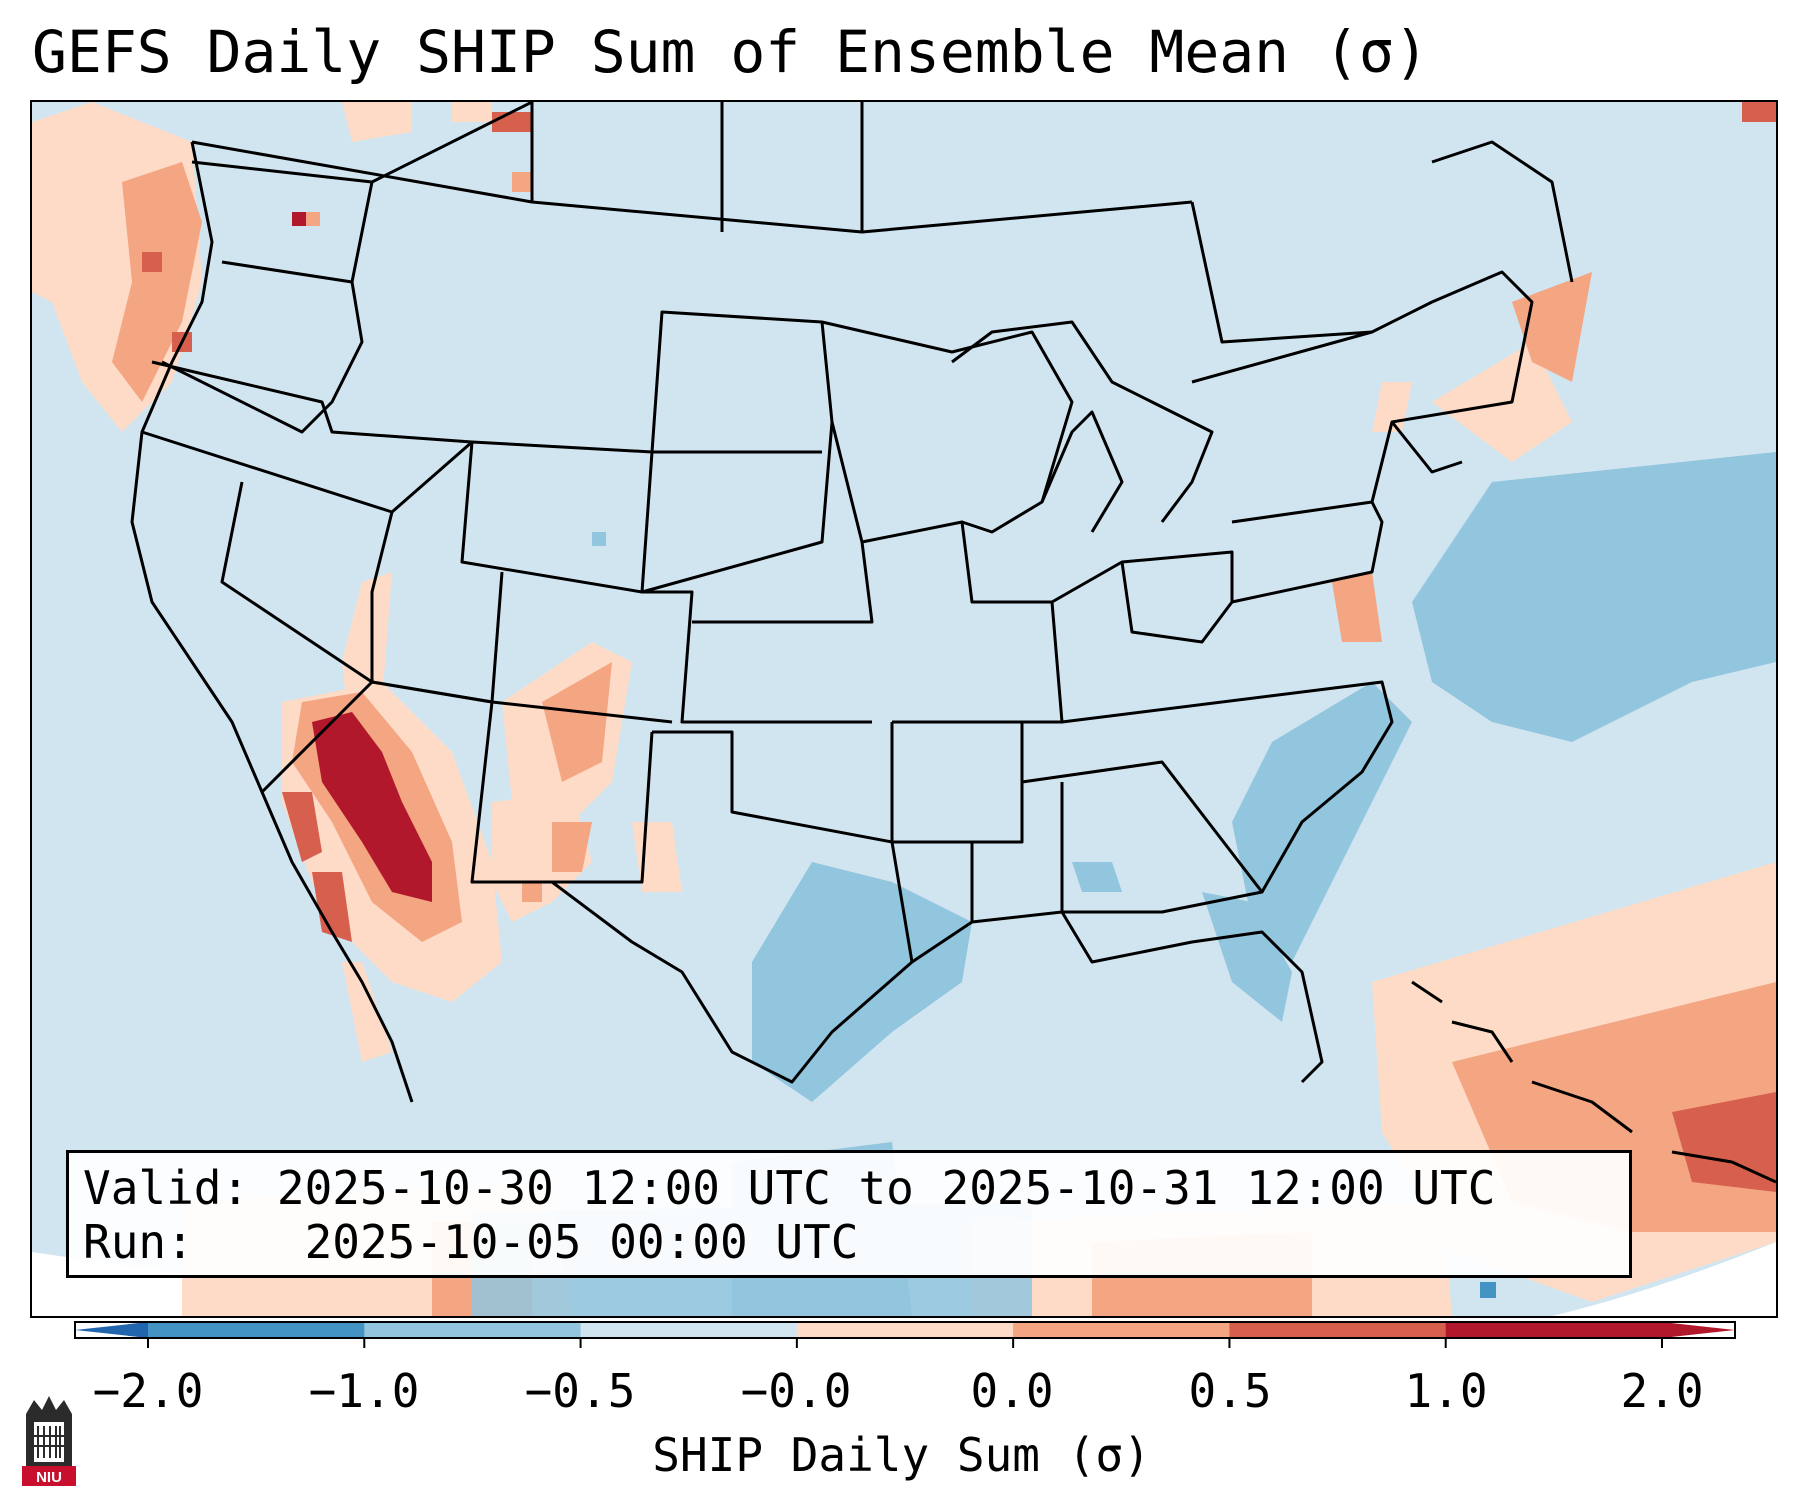 The image size is (1803, 1506). I want to click on colorbar-tick-label: 0.0, so click(1012, 1391).